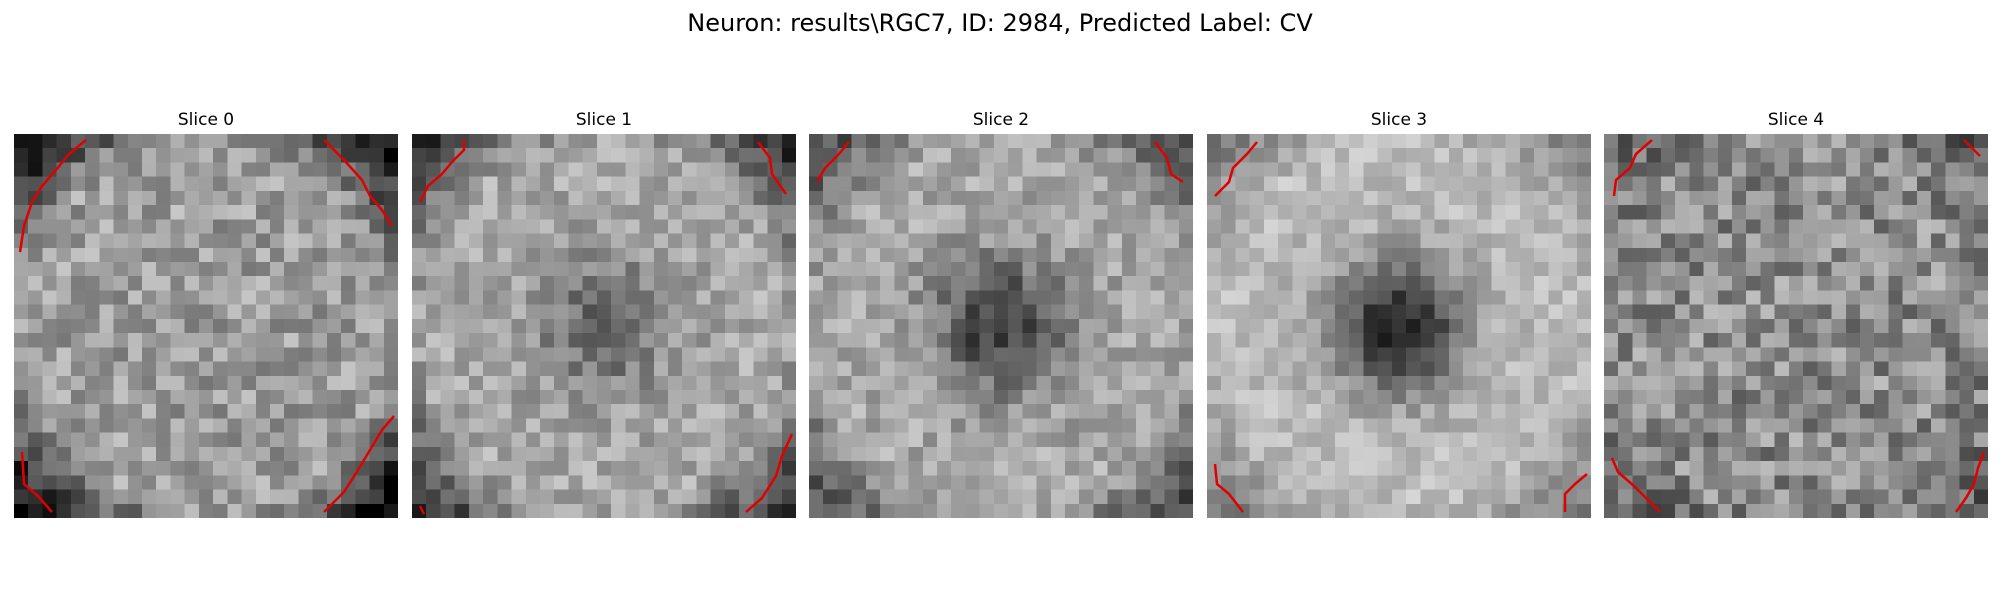 This screenshot has height=600, width=2000. What do you see at coordinates (604, 120) in the screenshot?
I see `slice-title: Slice 1` at bounding box center [604, 120].